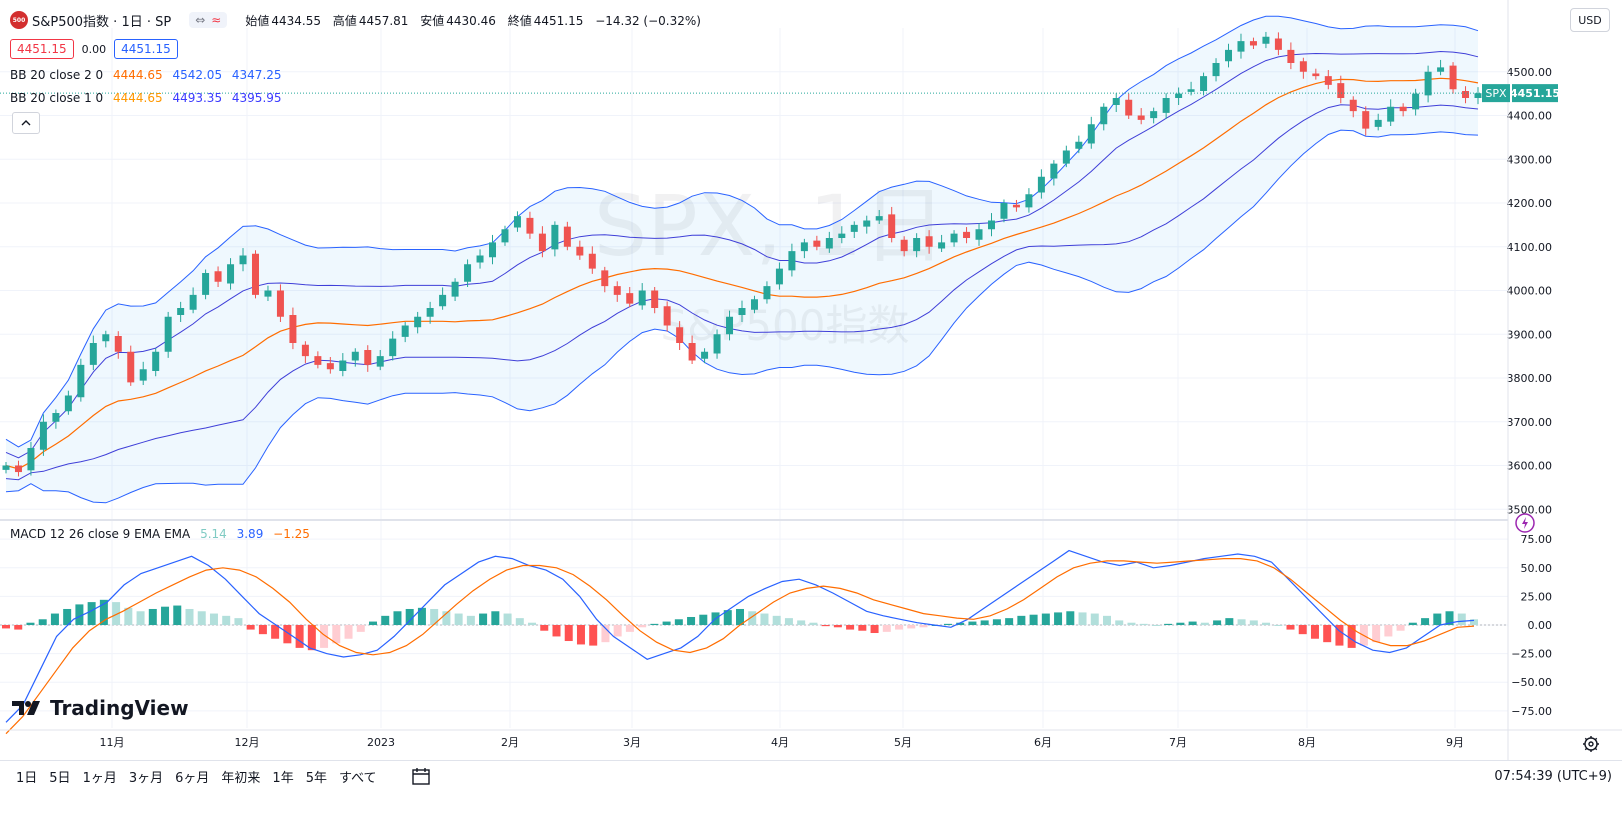  I want to click on range-button: 6ヶ月, so click(192, 778).